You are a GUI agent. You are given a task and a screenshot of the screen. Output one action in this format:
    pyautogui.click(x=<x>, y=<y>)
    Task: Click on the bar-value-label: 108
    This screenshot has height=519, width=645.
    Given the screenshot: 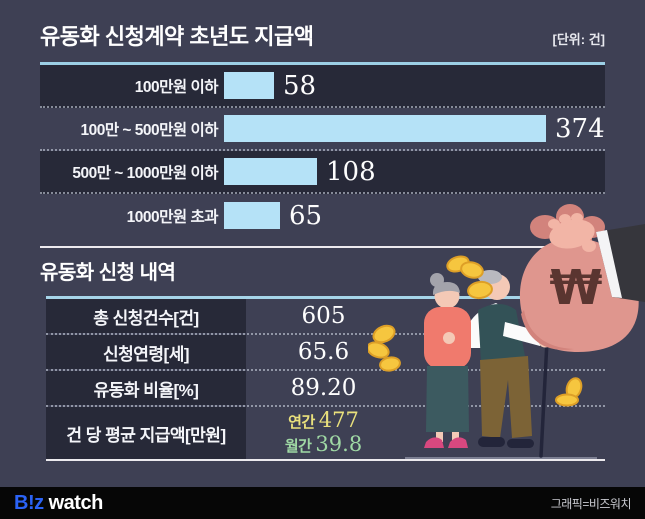 What is the action you would take?
    pyautogui.click(x=351, y=171)
    